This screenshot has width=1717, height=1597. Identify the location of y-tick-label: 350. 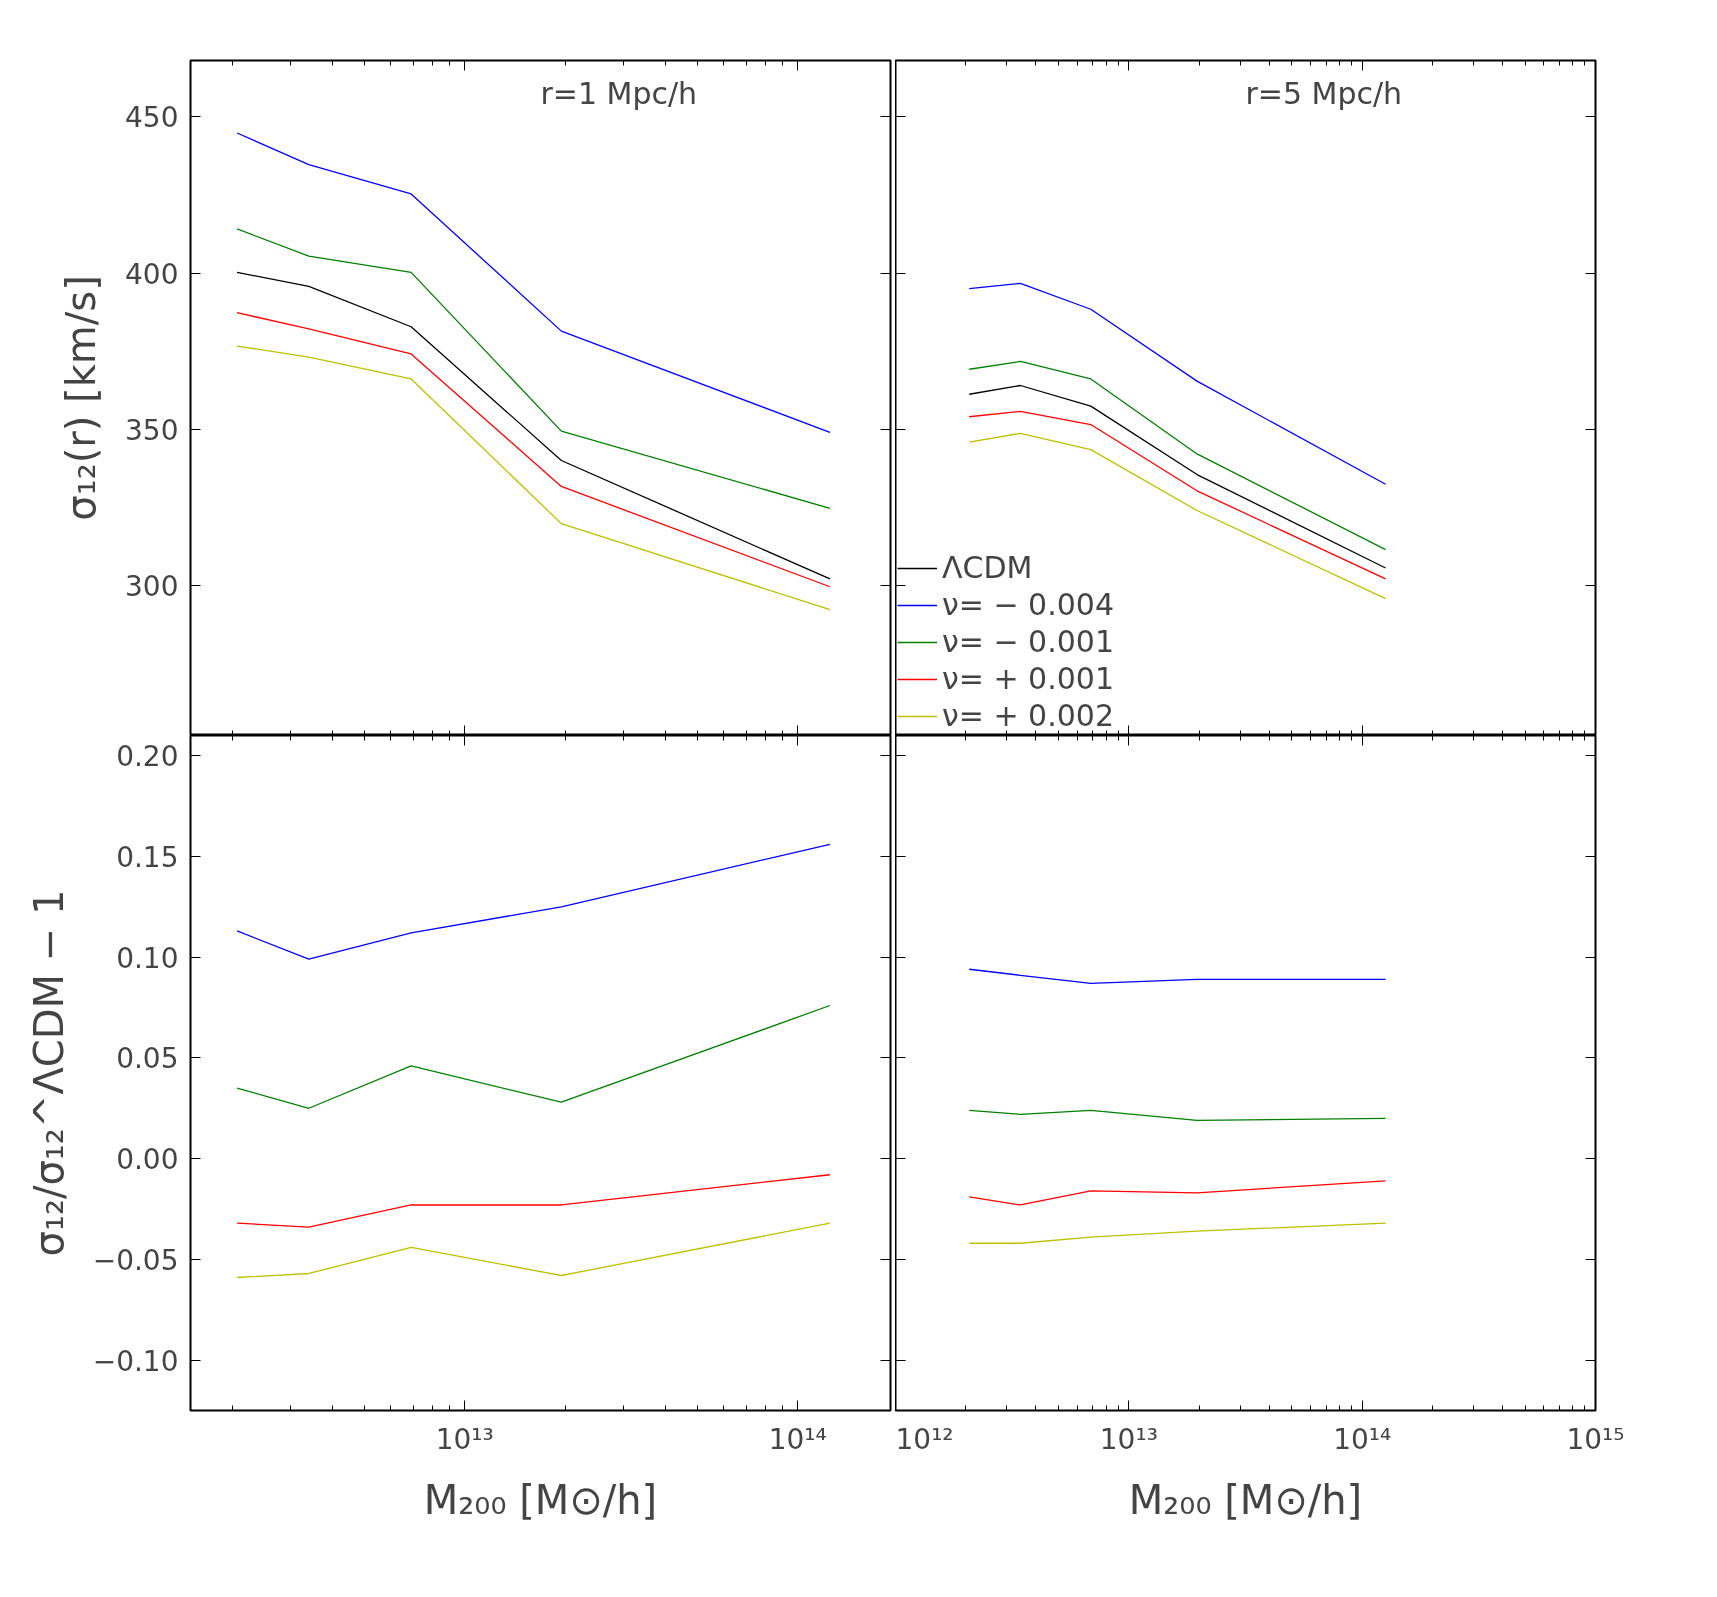
(152, 430).